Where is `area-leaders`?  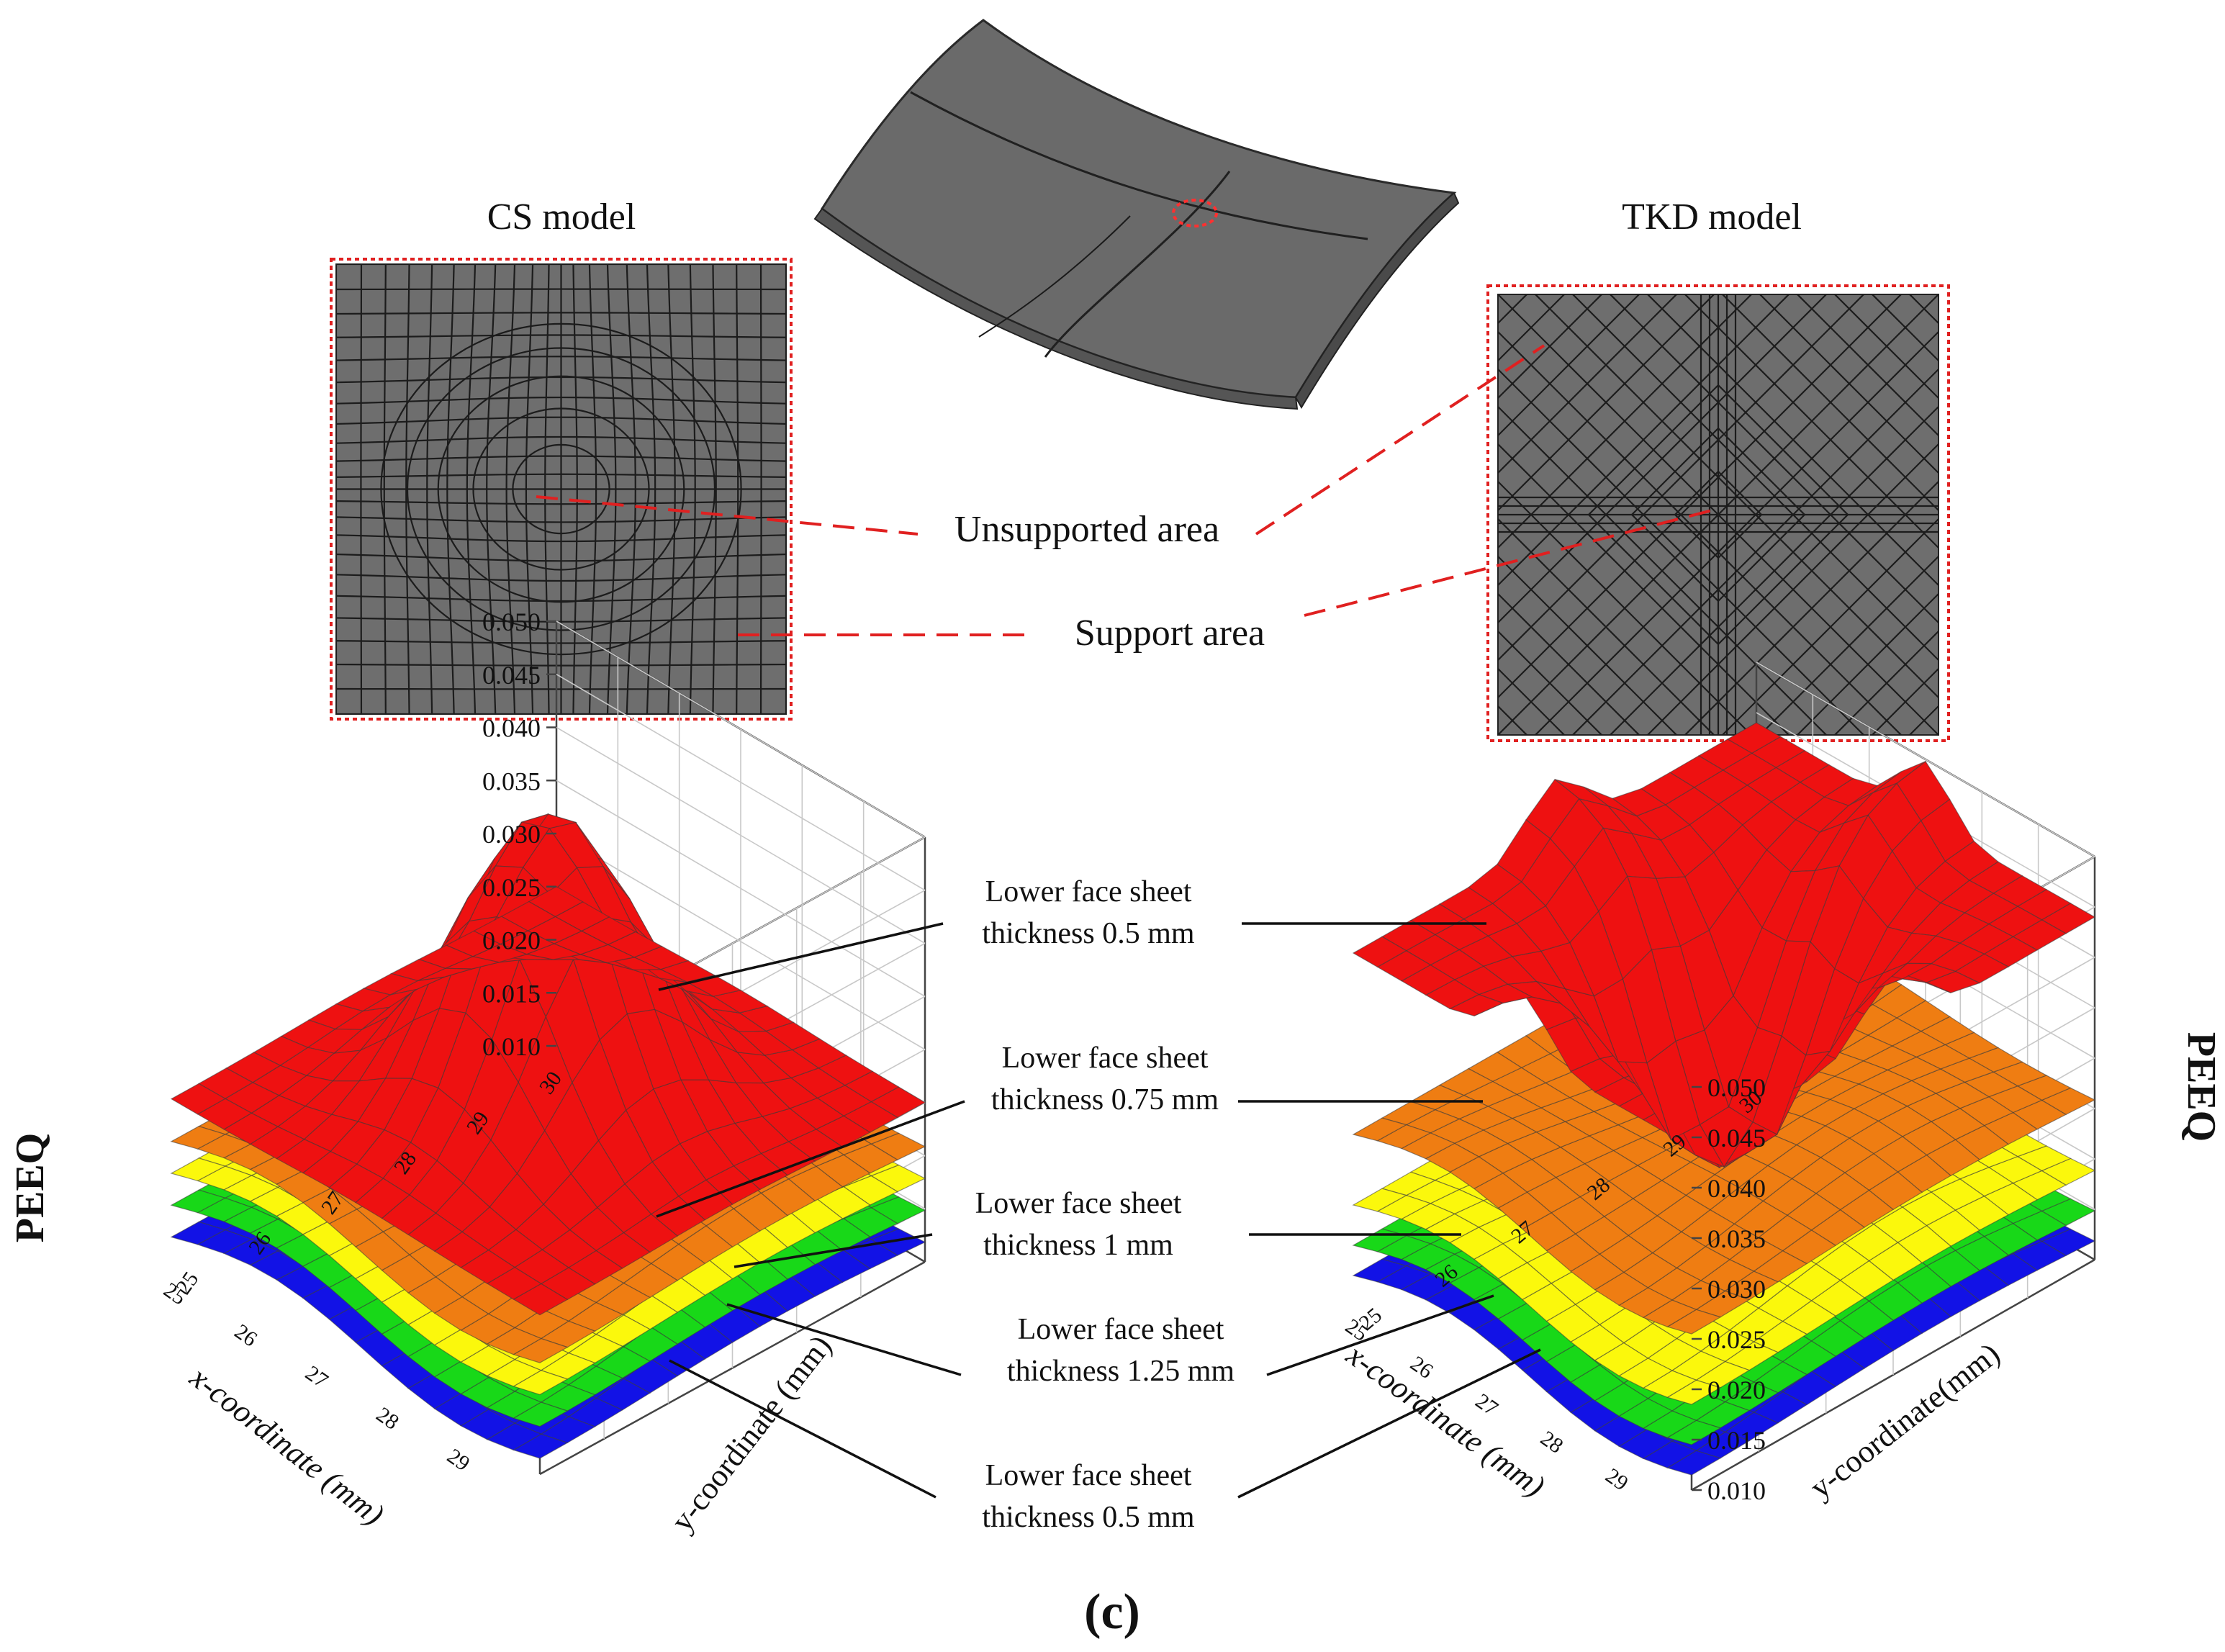 area-leaders is located at coordinates (1128, 490).